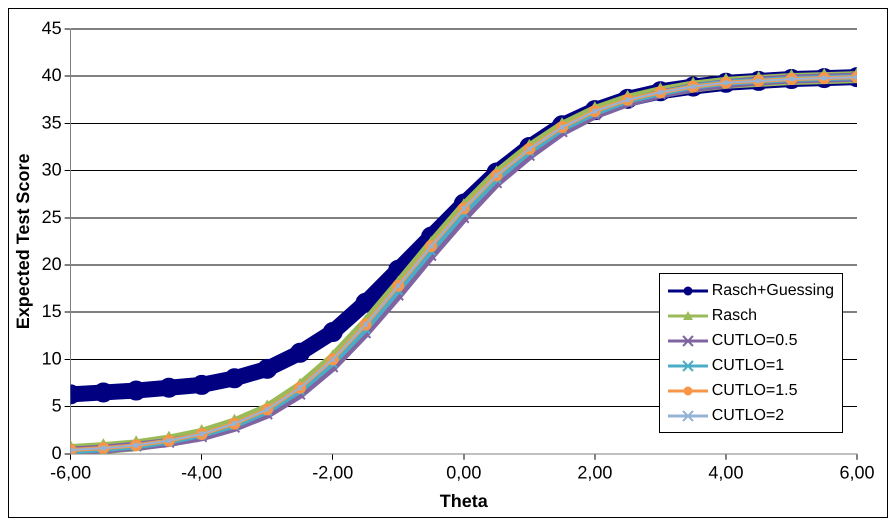  I want to click on y-tick-label: 25, so click(52, 216).